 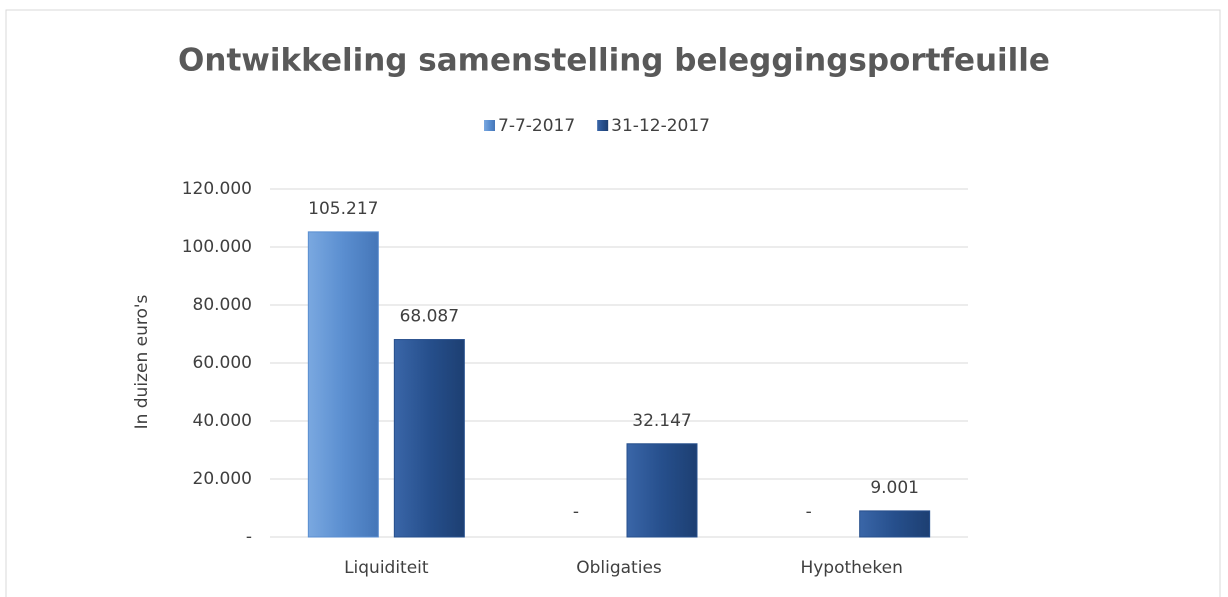 I want to click on y-tick-label: 60.000, so click(x=222, y=363).